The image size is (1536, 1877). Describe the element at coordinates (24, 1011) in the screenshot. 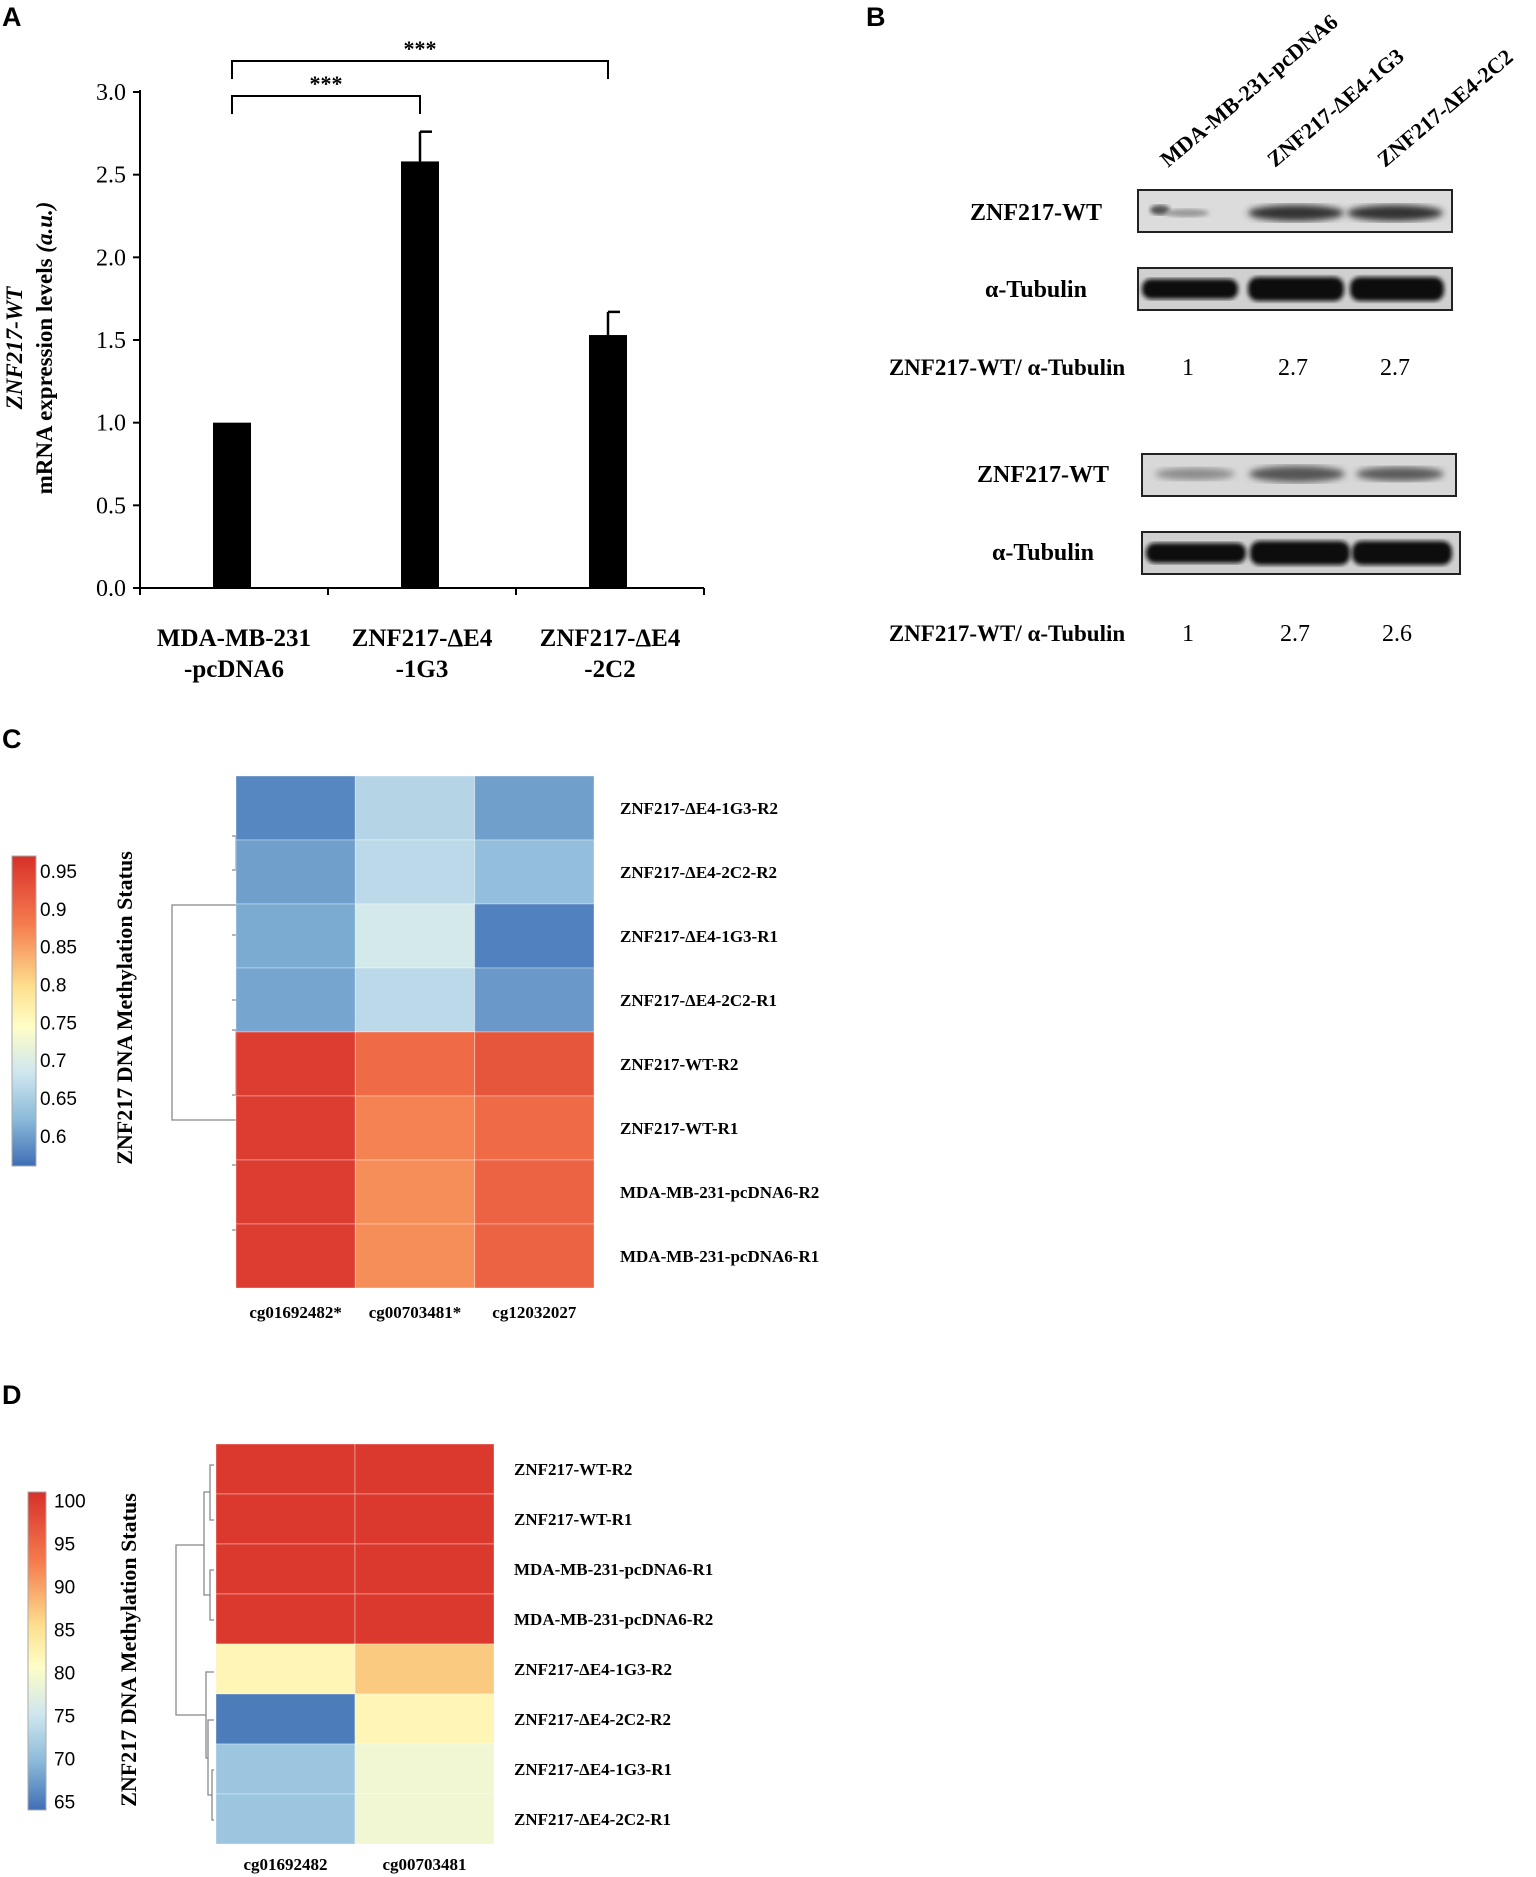

I see `colorbar-c` at that location.